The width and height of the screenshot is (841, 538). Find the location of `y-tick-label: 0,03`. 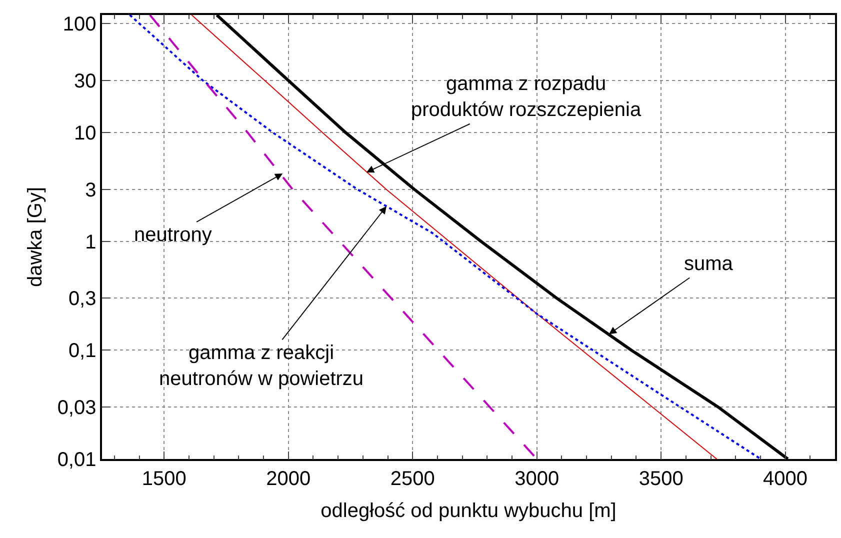

y-tick-label: 0,03 is located at coordinates (76, 408).